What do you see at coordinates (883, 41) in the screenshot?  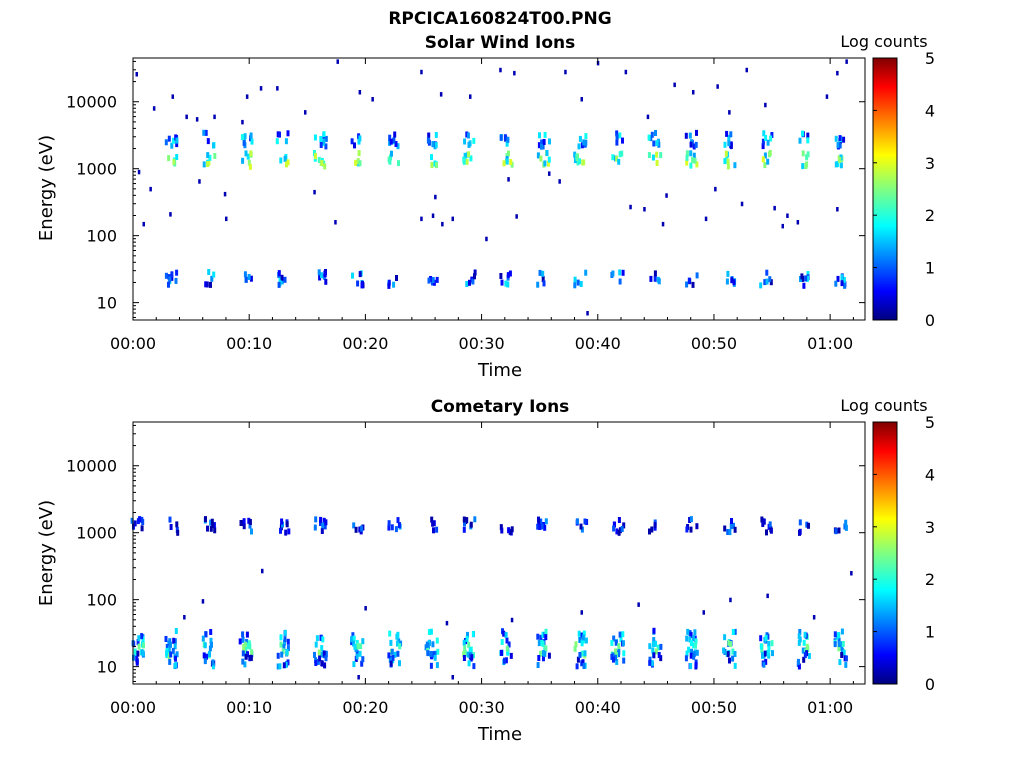 I see `colorbar-label: Log counts` at bounding box center [883, 41].